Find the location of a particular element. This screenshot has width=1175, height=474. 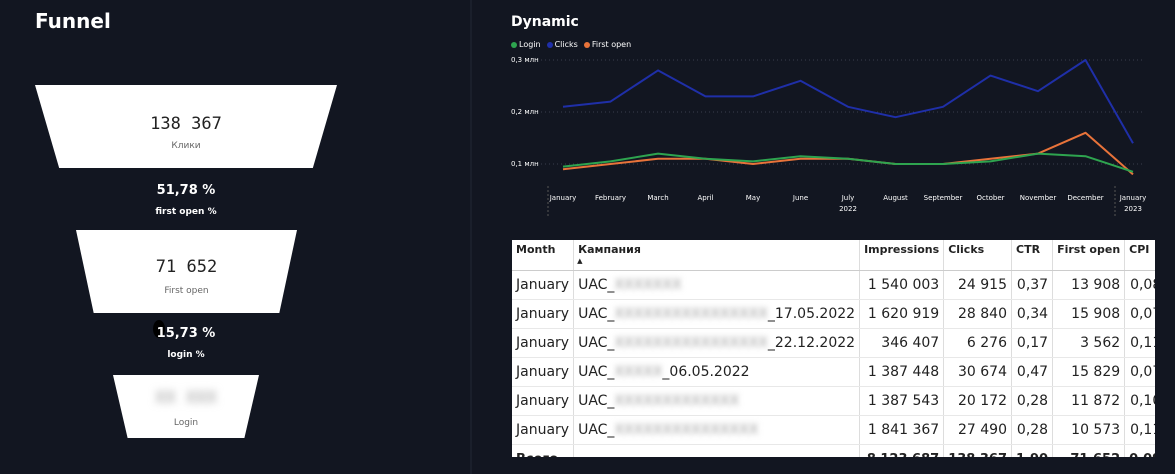

campaign-name-redacted: XXXXXXX is located at coordinates (648, 285).